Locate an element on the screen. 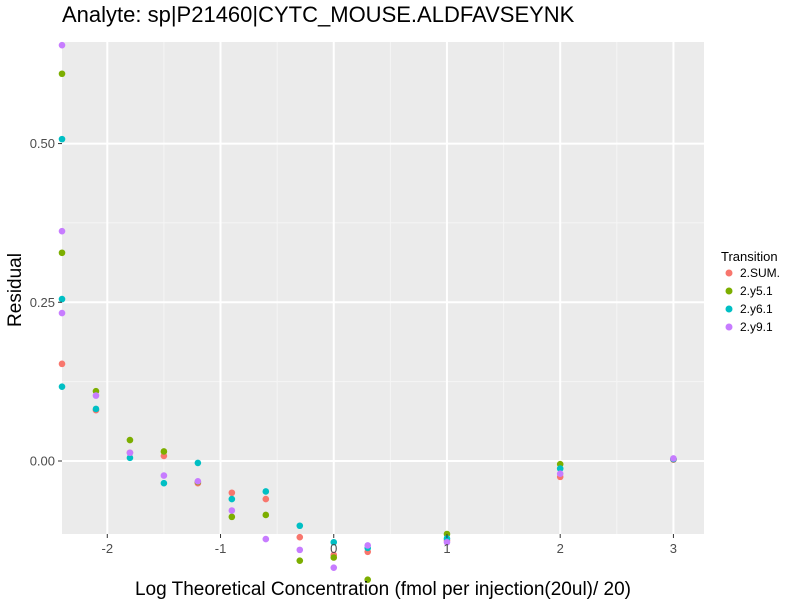 The image size is (800, 600). x-tick-label: -1 is located at coordinates (221, 548).